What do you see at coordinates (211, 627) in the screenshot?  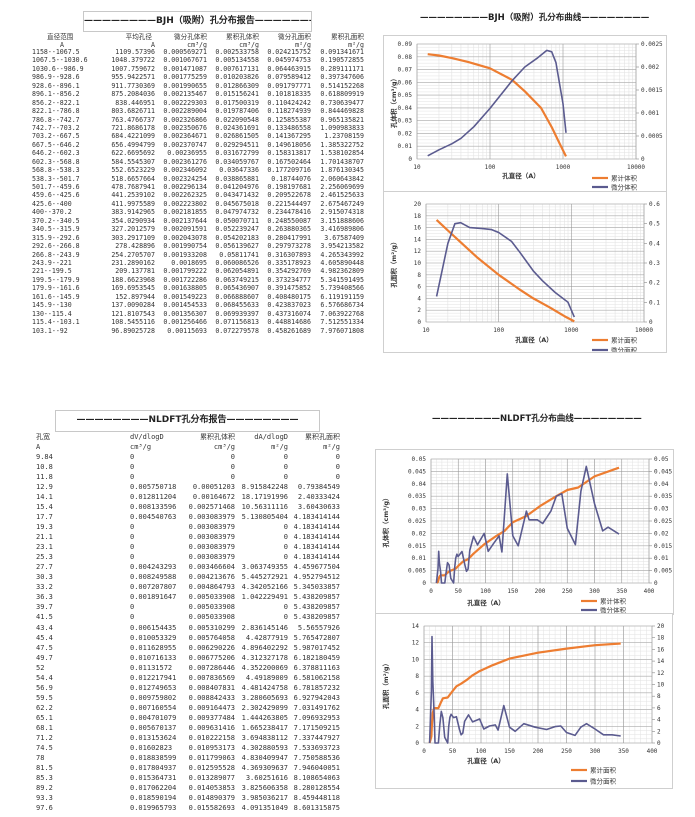 I see `table-cell: 0.005310299` at bounding box center [211, 627].